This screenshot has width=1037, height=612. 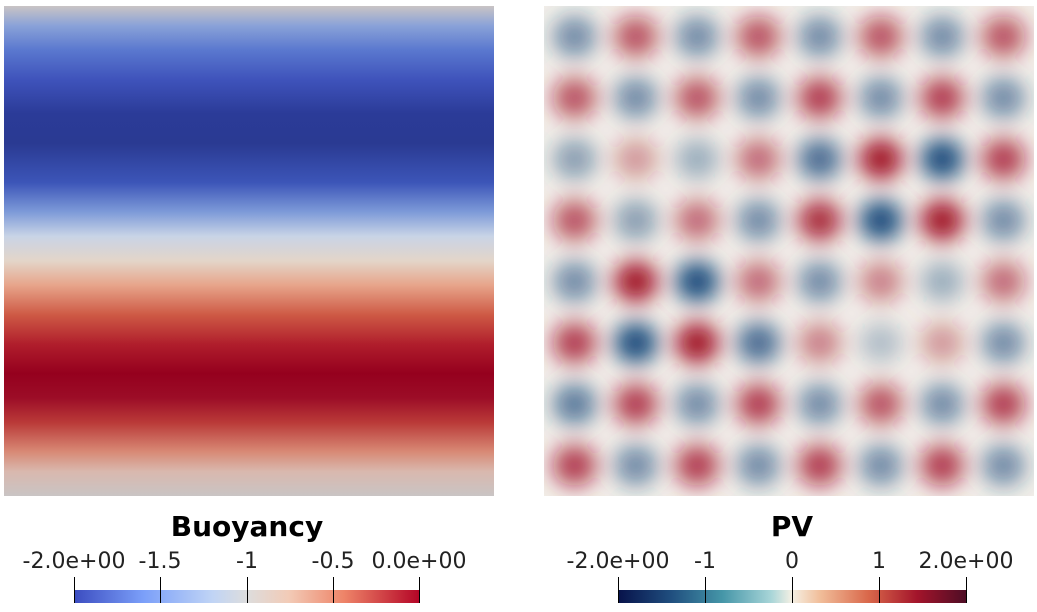 What do you see at coordinates (247, 561) in the screenshot?
I see `buoyancy-tick-label: -1` at bounding box center [247, 561].